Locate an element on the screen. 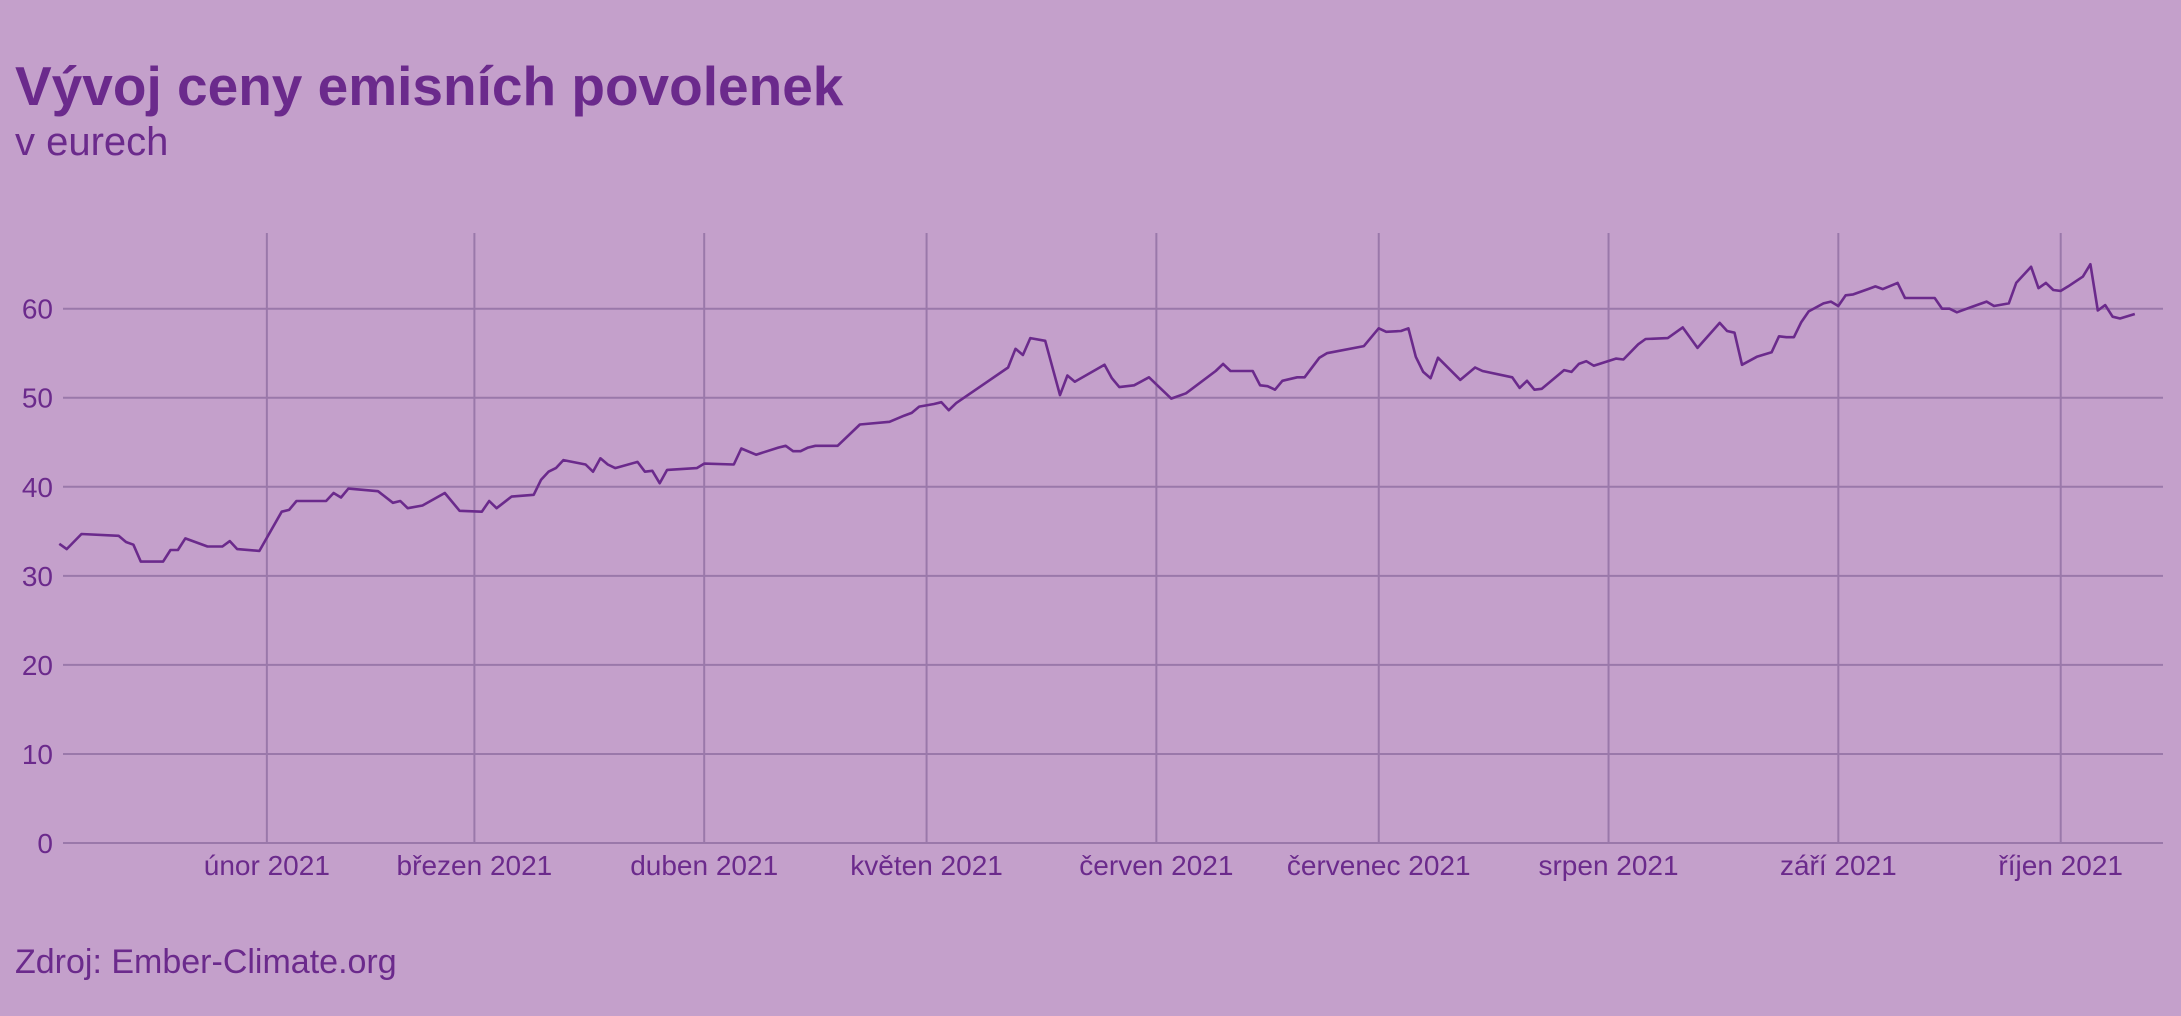  y-tick-label: 20 is located at coordinates (37, 665).